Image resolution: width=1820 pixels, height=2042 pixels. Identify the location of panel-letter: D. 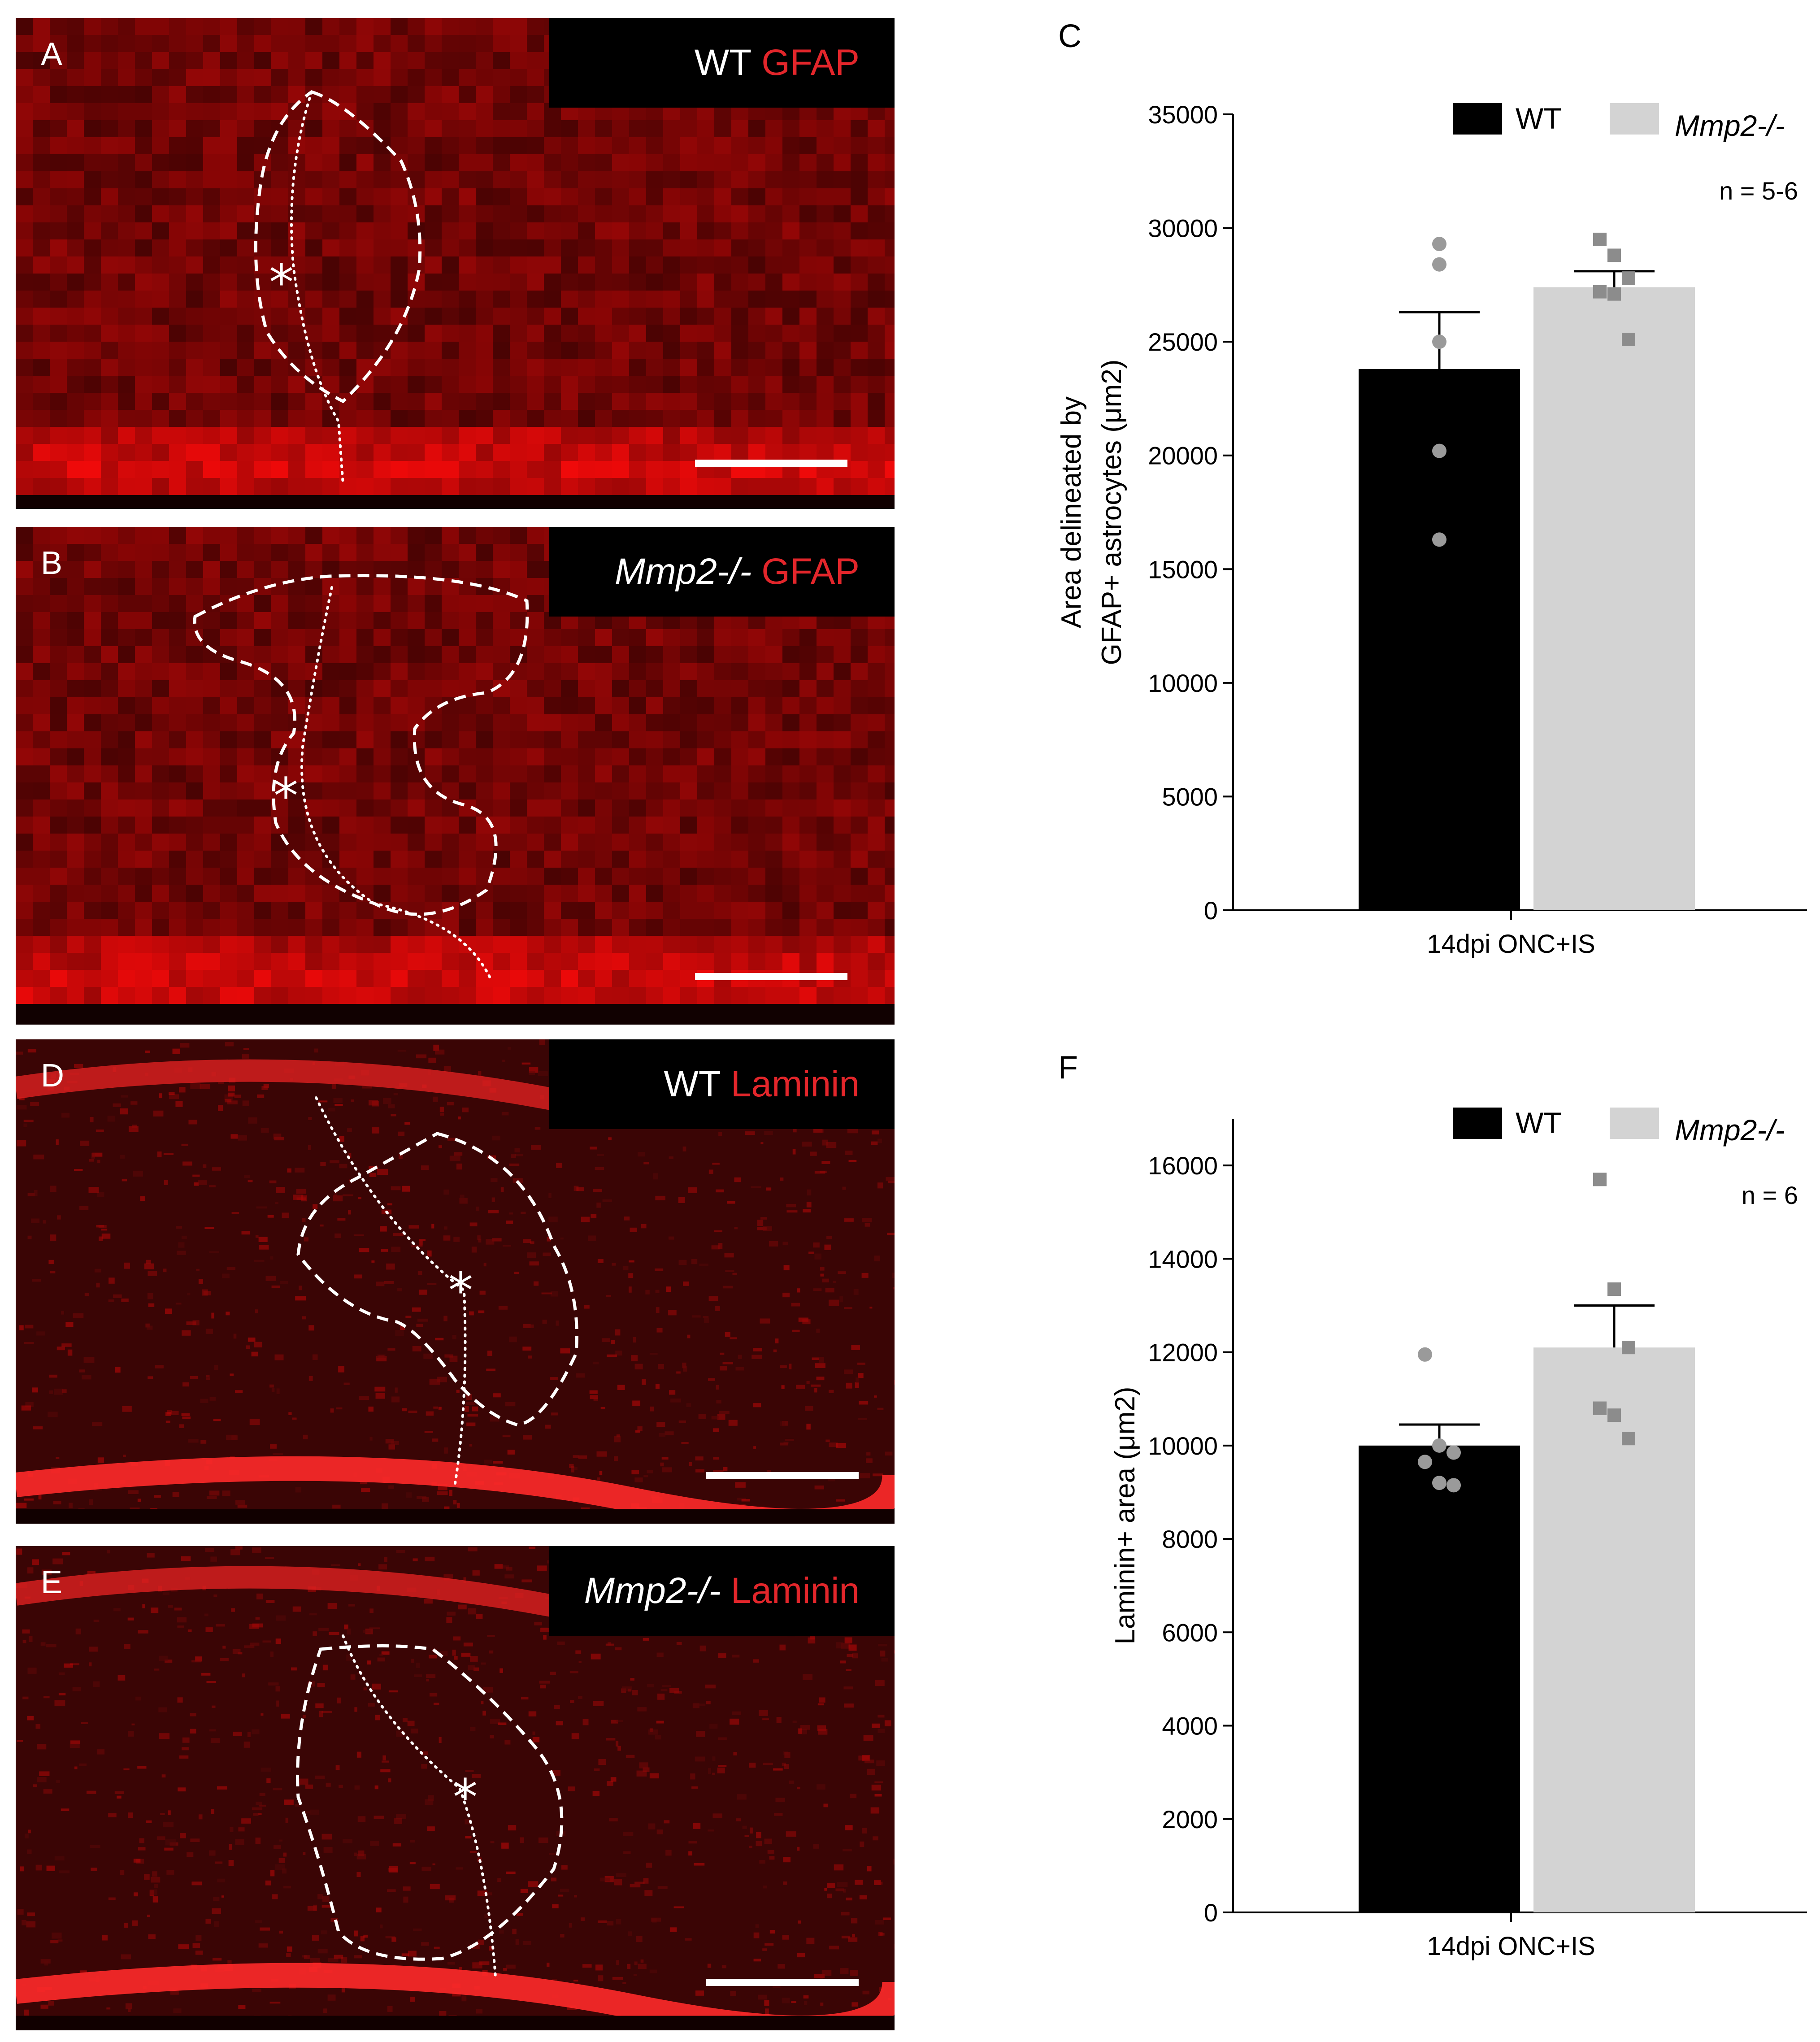
(53, 1076).